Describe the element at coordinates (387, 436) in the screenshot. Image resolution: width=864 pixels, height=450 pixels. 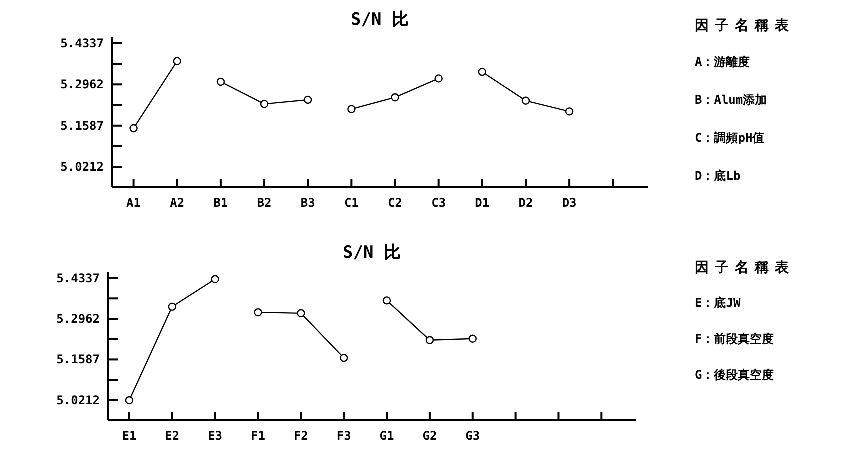
I see `x-tick-label: G1` at that location.